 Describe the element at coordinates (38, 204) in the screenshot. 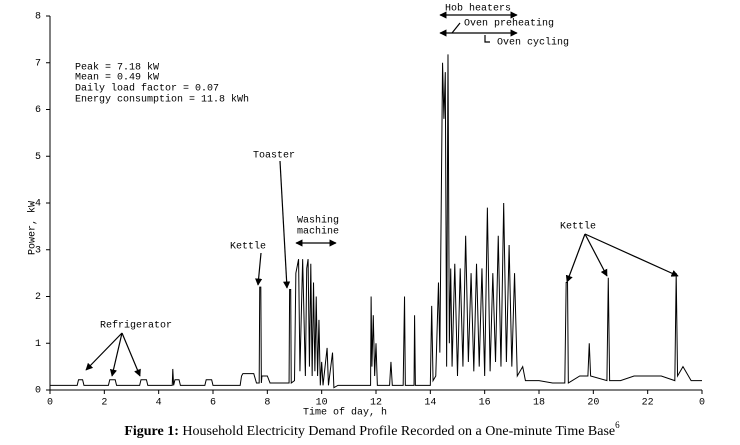

I see `y-tick-label: 4` at that location.